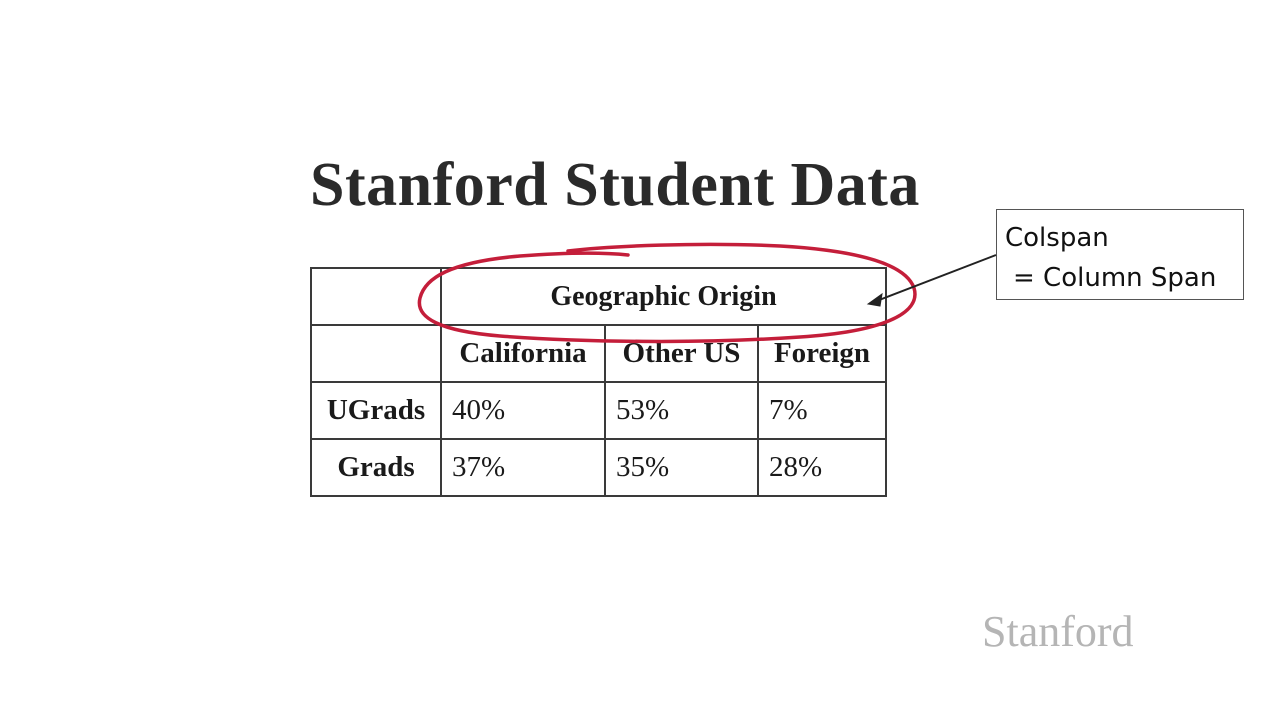  What do you see at coordinates (681, 410) in the screenshot?
I see `cell-ugrads-other-us: 53%` at bounding box center [681, 410].